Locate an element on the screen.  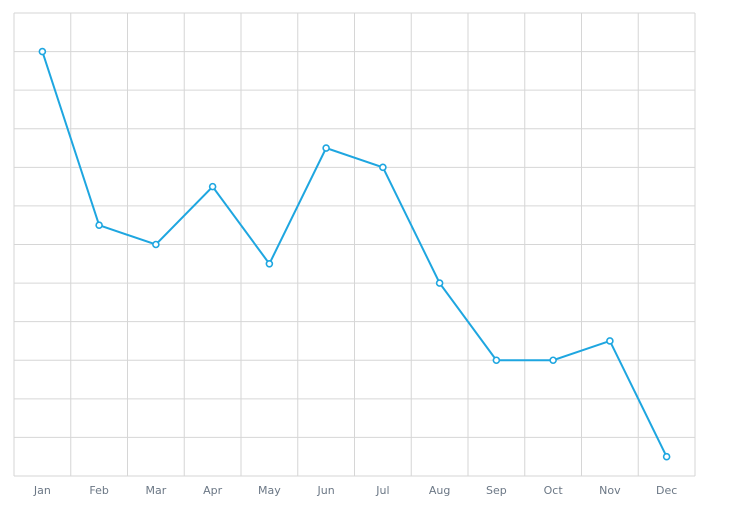
x-tick-label: Jul is located at coordinates (382, 490).